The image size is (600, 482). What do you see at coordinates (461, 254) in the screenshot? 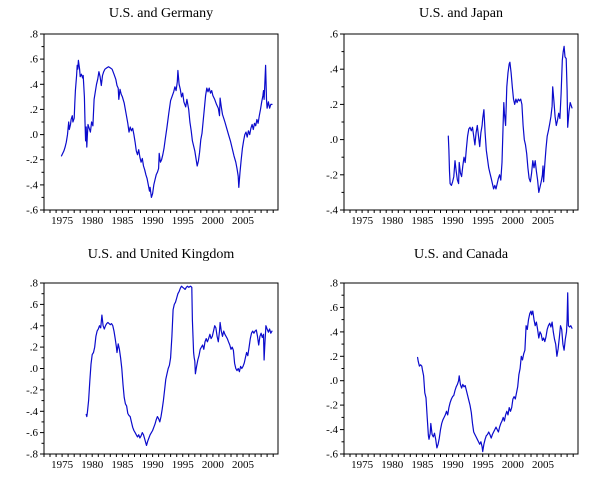
I see `chart-title-us-canada: U.S. and Canada` at bounding box center [461, 254].